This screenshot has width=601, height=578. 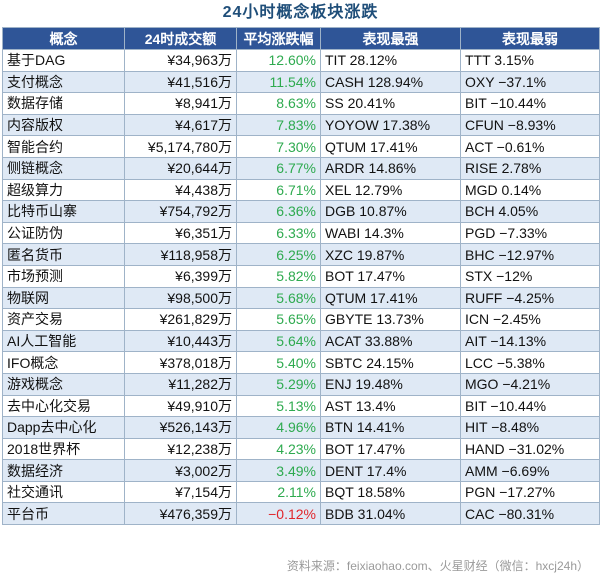 What do you see at coordinates (278, 233) in the screenshot?
I see `cell-avg-change: 6.33%` at bounding box center [278, 233].